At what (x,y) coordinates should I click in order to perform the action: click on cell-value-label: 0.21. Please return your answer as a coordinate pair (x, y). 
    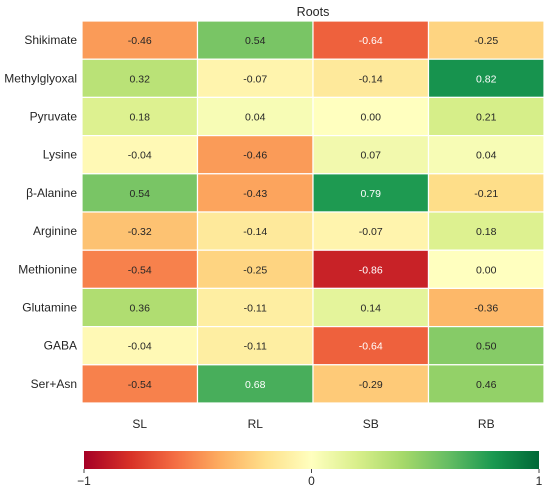
    Looking at the image, I should click on (486, 118).